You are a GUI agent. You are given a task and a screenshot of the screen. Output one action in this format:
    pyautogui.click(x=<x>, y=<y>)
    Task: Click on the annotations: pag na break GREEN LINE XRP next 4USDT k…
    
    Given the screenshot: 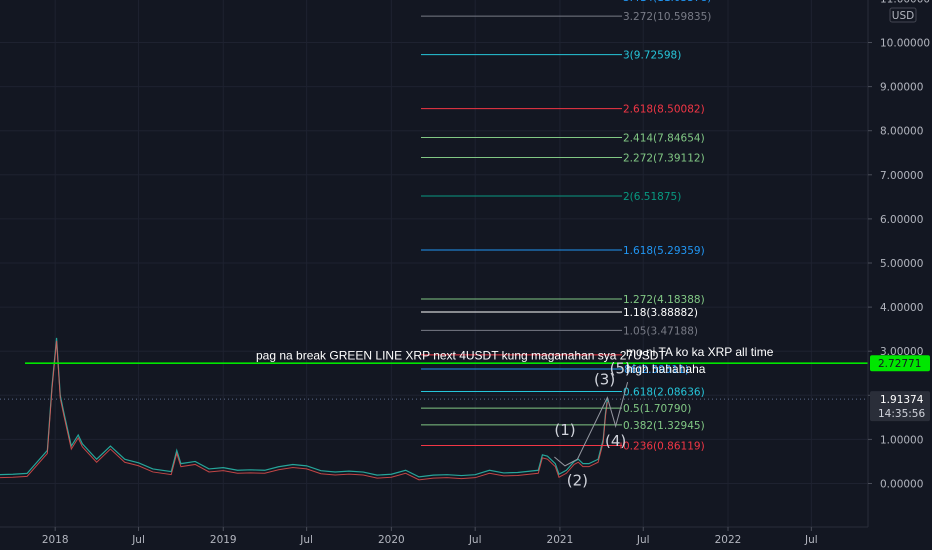 What is the action you would take?
    pyautogui.click(x=515, y=360)
    